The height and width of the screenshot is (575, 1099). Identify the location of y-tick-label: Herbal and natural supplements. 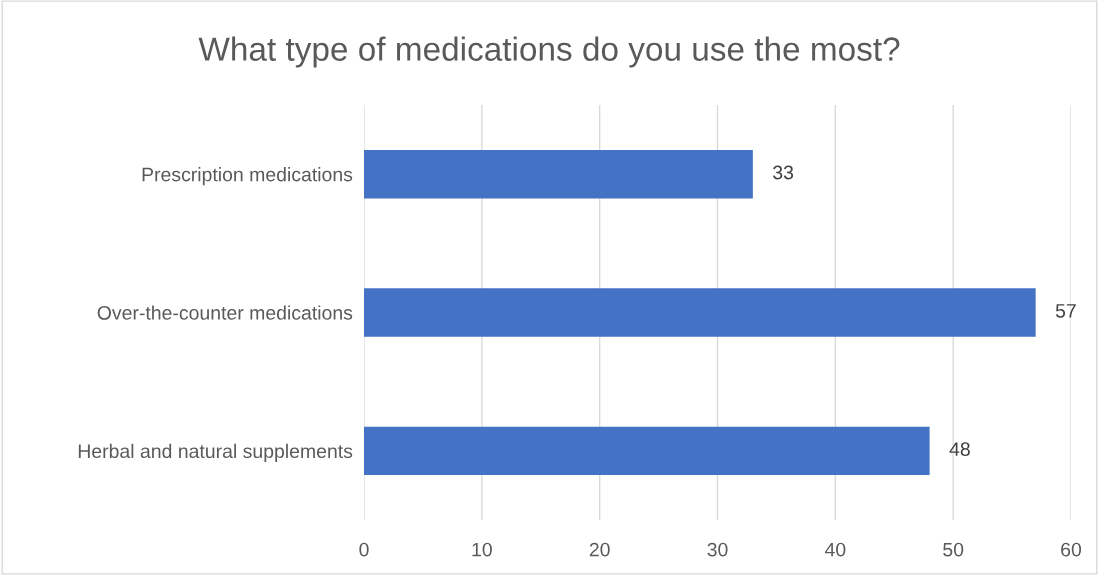
(215, 452).